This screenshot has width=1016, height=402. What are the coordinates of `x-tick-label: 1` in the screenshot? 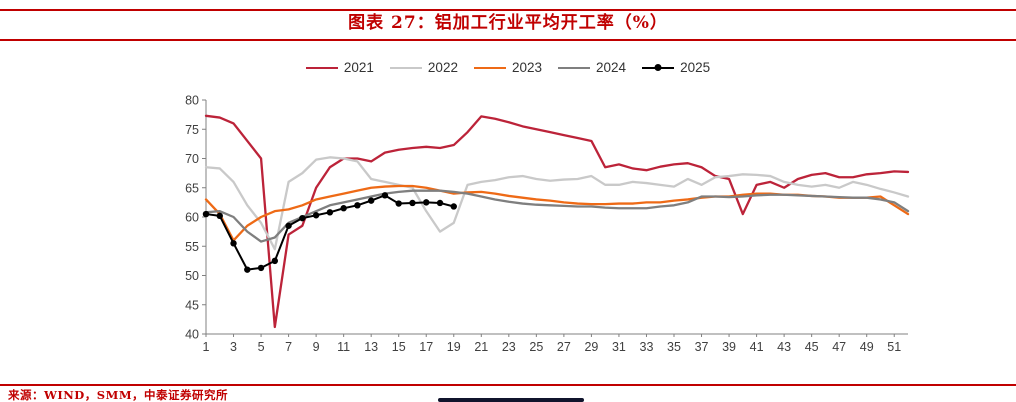 It's located at (206, 347).